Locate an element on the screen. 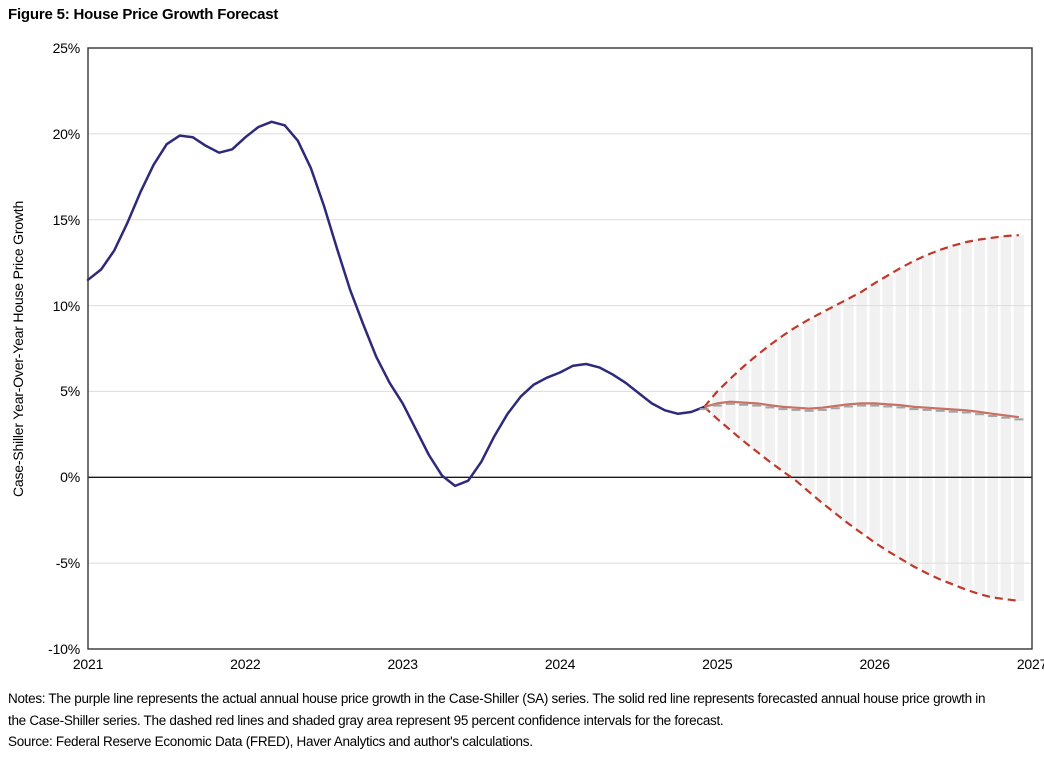 The image size is (1044, 758). y-tick-label: 15% is located at coordinates (66, 219).